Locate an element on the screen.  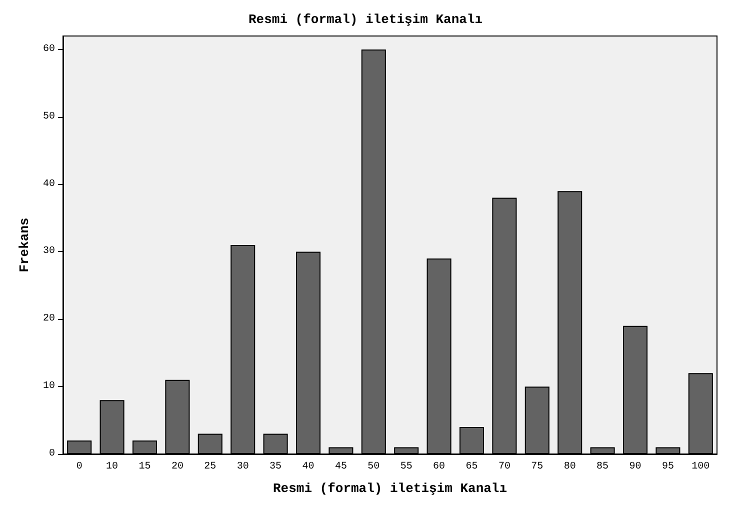
y-tick-label: 10 is located at coordinates (48, 386).